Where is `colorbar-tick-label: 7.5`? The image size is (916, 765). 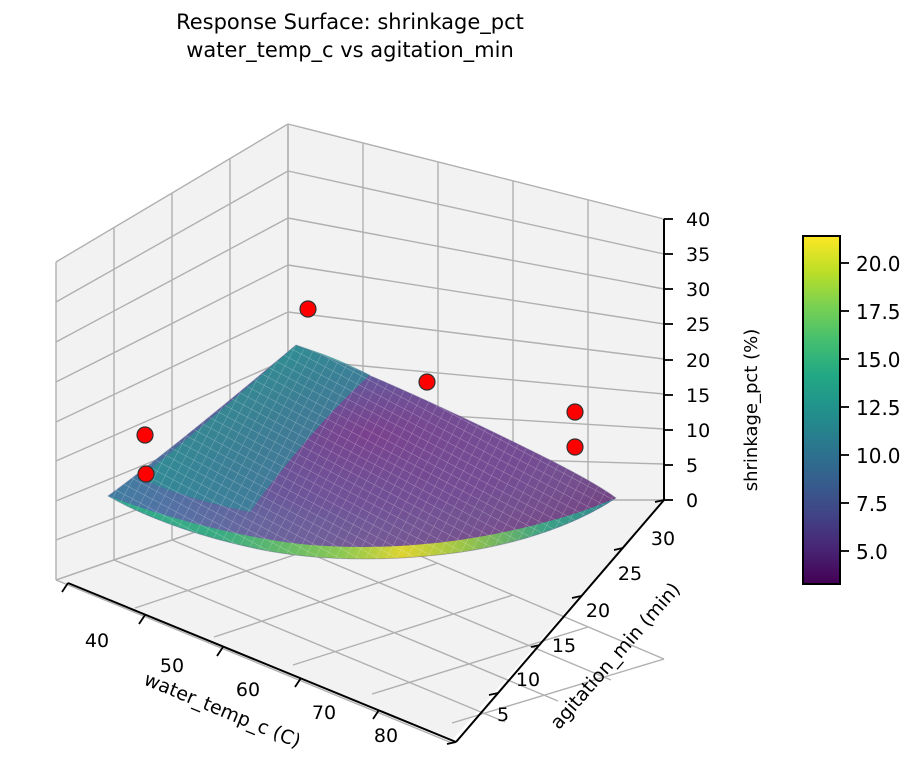
colorbar-tick-label: 7.5 is located at coordinates (872, 504).